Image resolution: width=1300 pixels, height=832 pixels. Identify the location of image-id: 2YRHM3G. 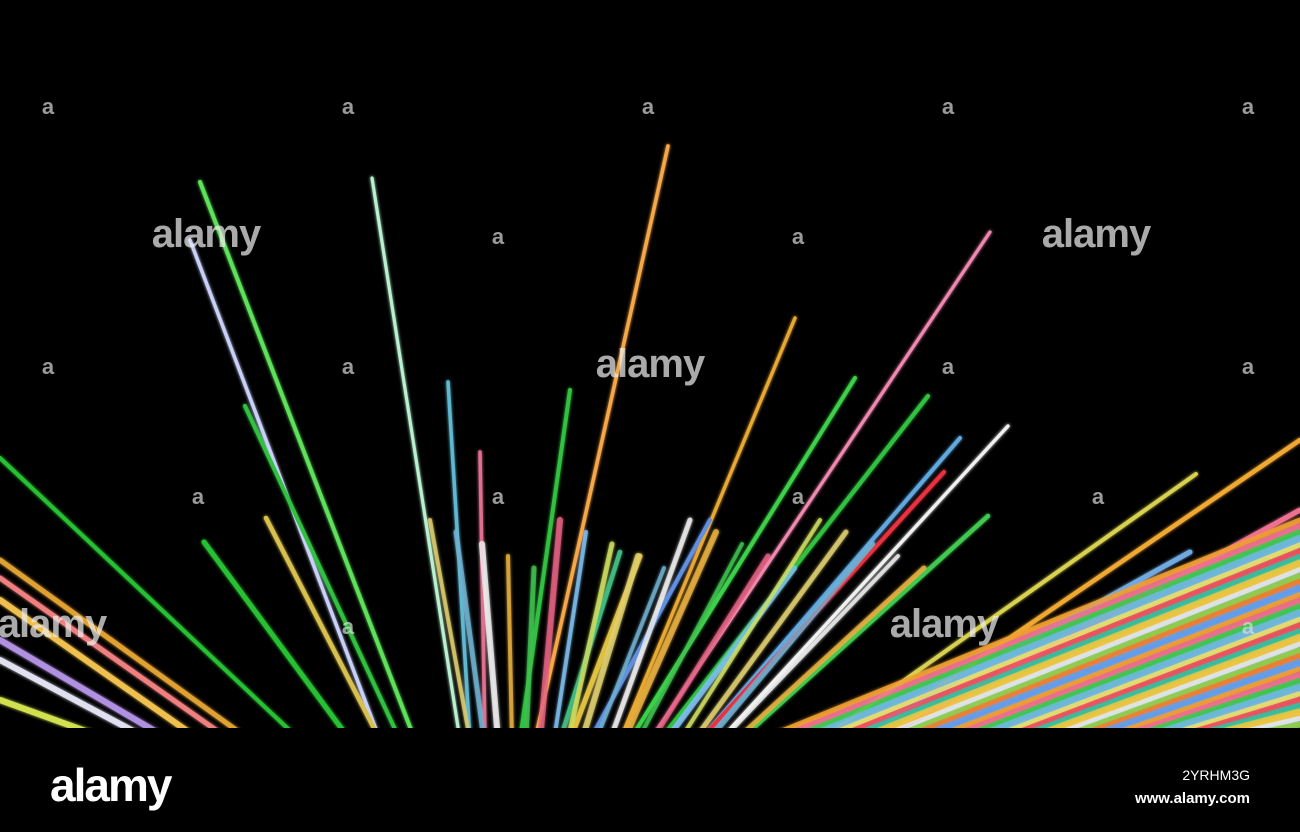
(1216, 775).